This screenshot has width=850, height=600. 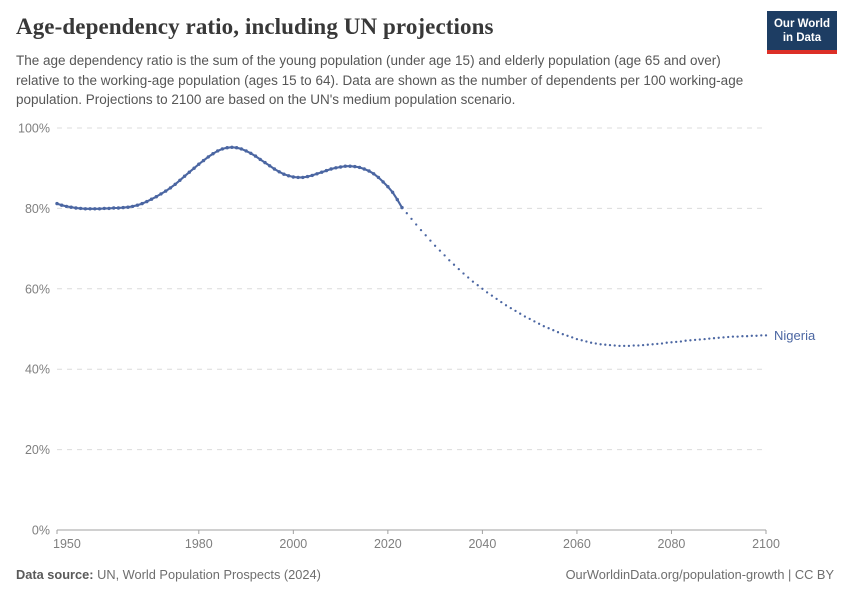 What do you see at coordinates (37, 289) in the screenshot?
I see `y-axis-label: 60%` at bounding box center [37, 289].